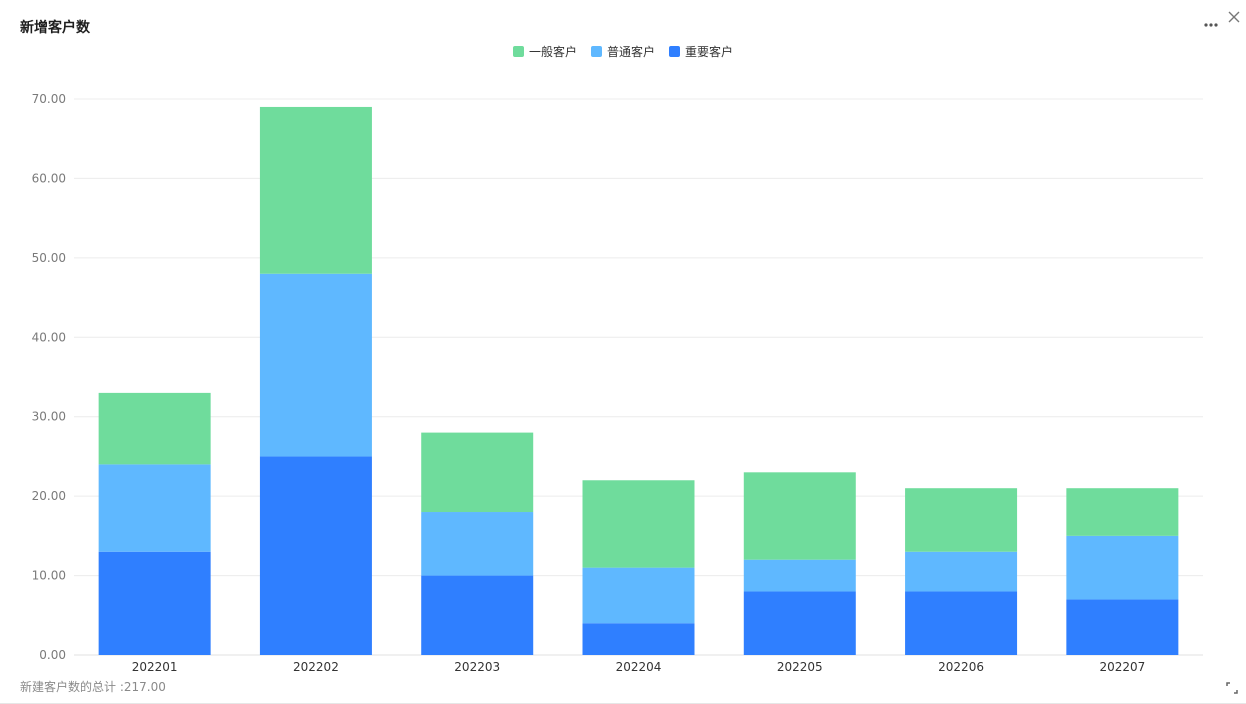  I want to click on y-tick-label: 50.00, so click(49, 258).